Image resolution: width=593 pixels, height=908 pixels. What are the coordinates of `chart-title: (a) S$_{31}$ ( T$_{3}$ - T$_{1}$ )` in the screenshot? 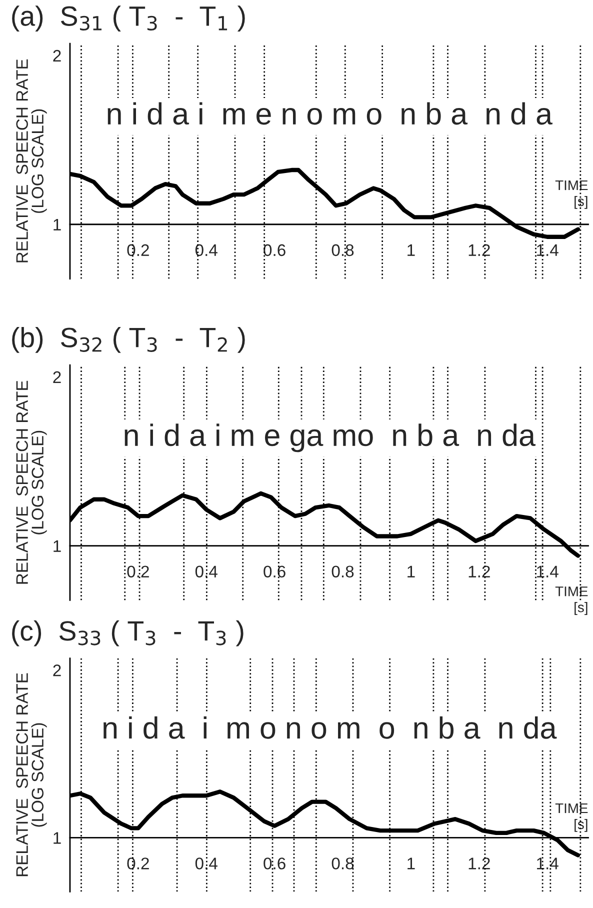 It's located at (128, 19).